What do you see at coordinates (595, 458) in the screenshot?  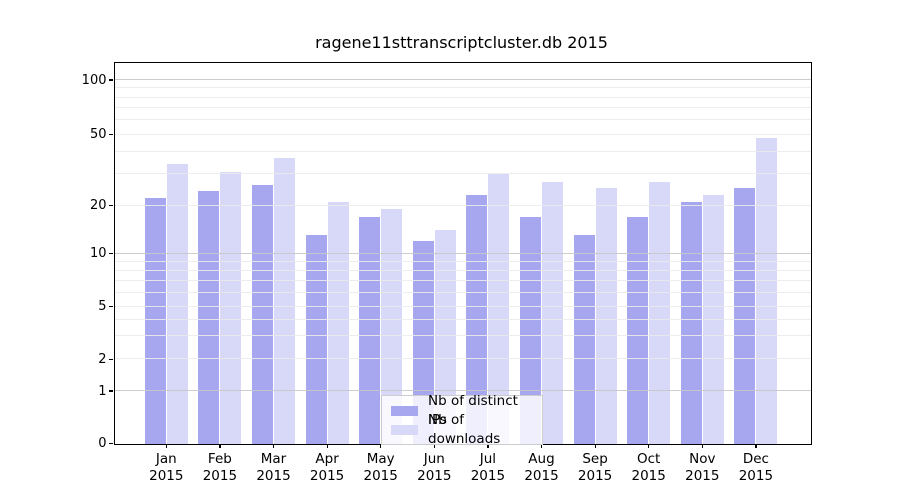 I see `x-label-month: Sep` at bounding box center [595, 458].